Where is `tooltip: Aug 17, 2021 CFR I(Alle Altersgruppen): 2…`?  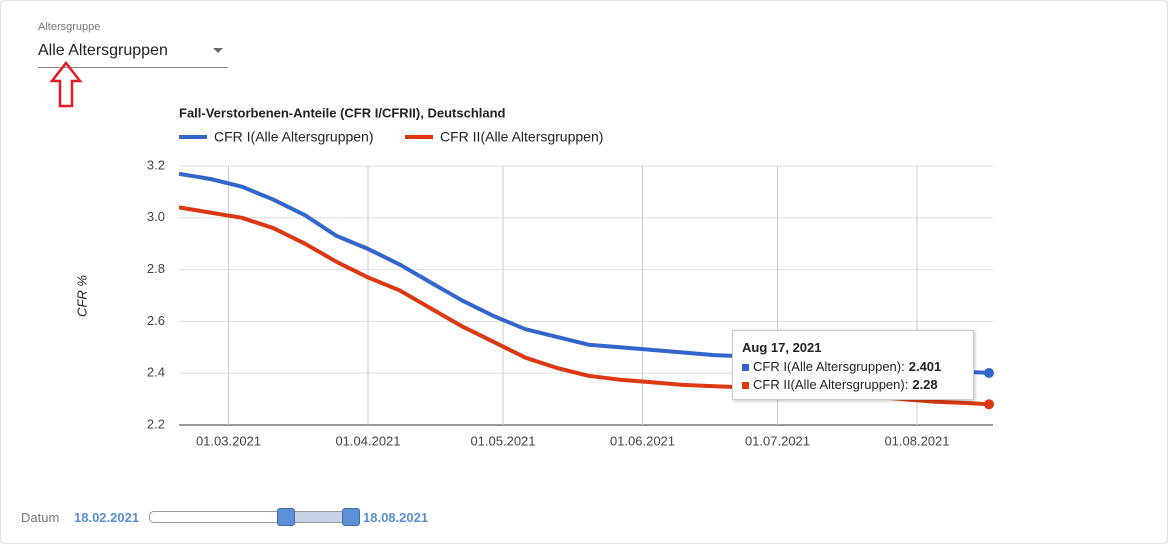
tooltip: Aug 17, 2021 CFR I(Alle Altersgruppen): 2… is located at coordinates (853, 365).